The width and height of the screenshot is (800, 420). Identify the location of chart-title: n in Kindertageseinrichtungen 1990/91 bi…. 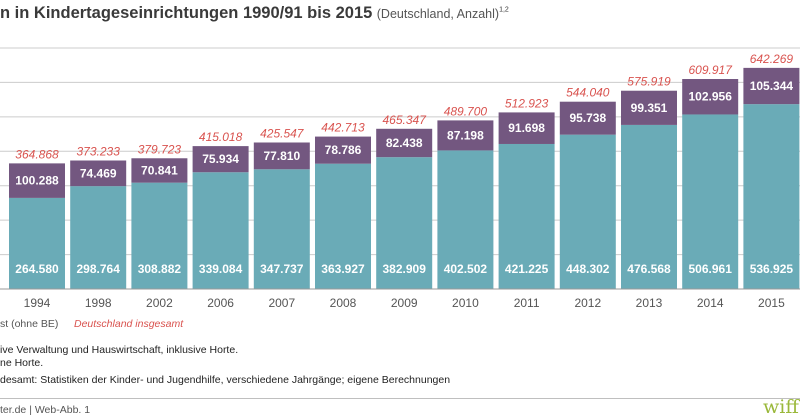
(400, 16).